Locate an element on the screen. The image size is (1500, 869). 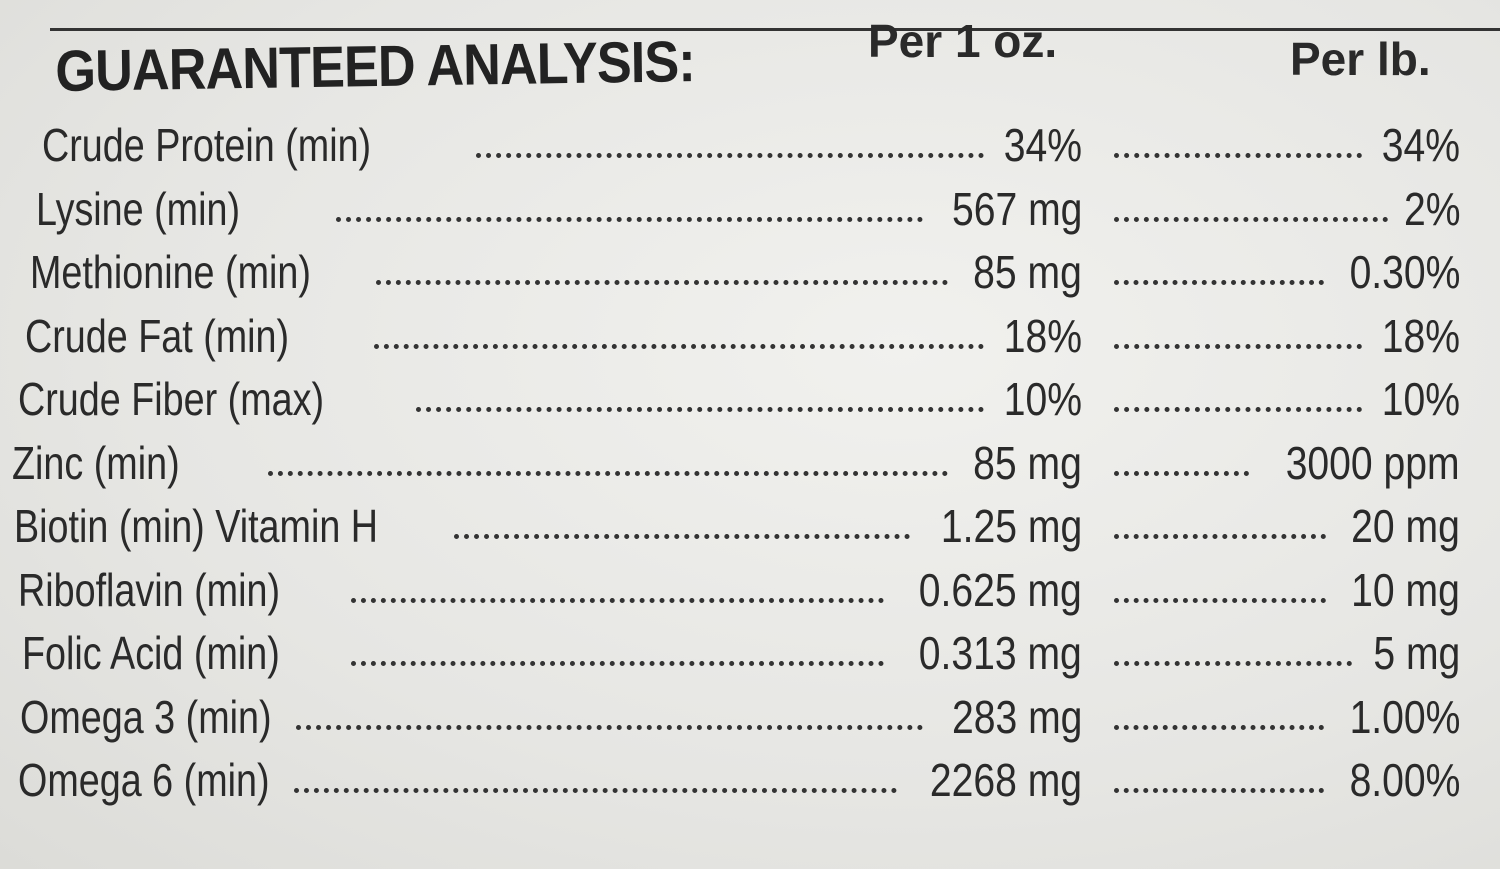
analysis-row: Crude Fat (min) 18% 18% is located at coordinates (750, 329).